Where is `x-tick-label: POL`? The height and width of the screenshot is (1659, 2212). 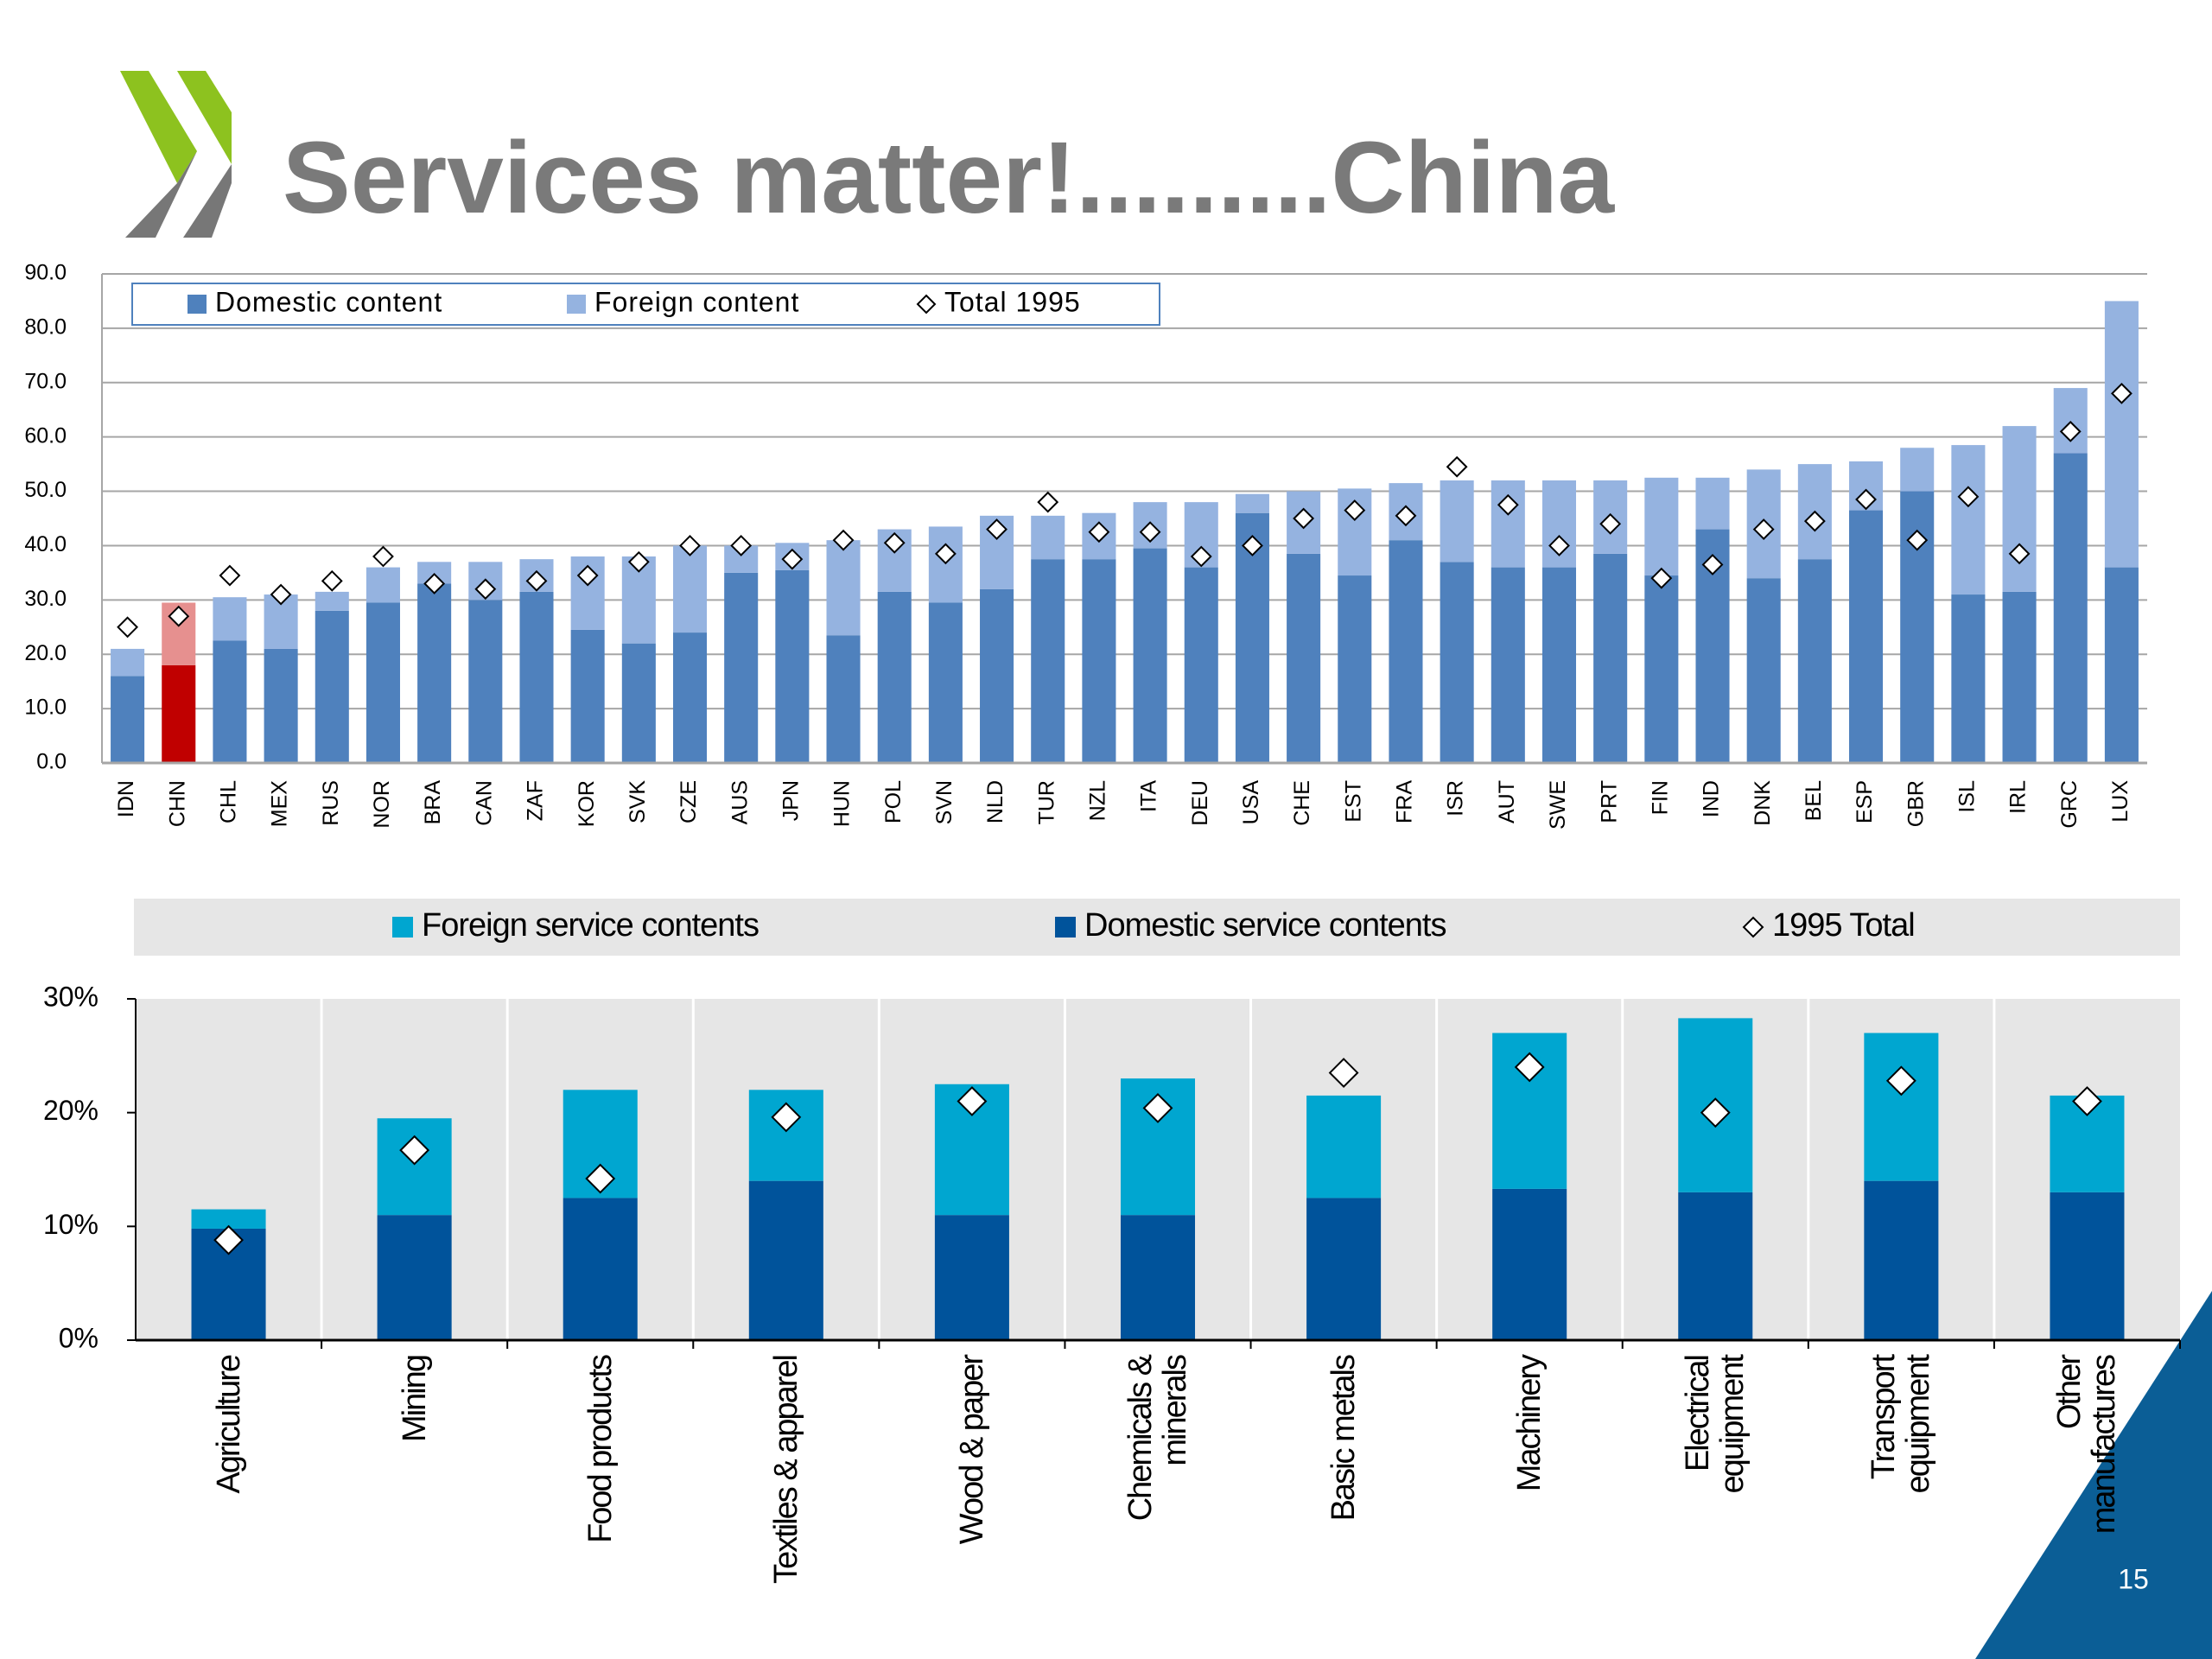 x-tick-label: POL is located at coordinates (893, 801).